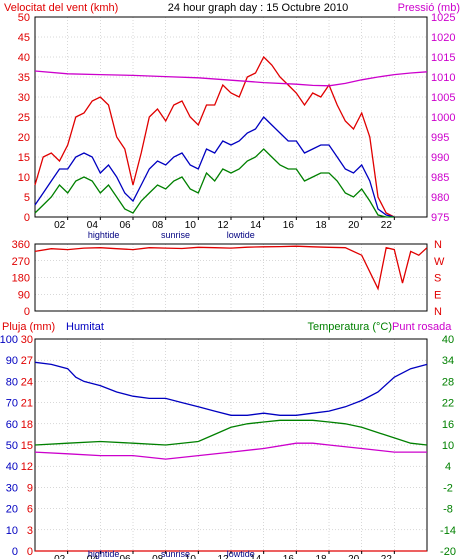  What do you see at coordinates (440, 178) in the screenshot?
I see `pressure-y-tick-label: 985` at bounding box center [440, 178].